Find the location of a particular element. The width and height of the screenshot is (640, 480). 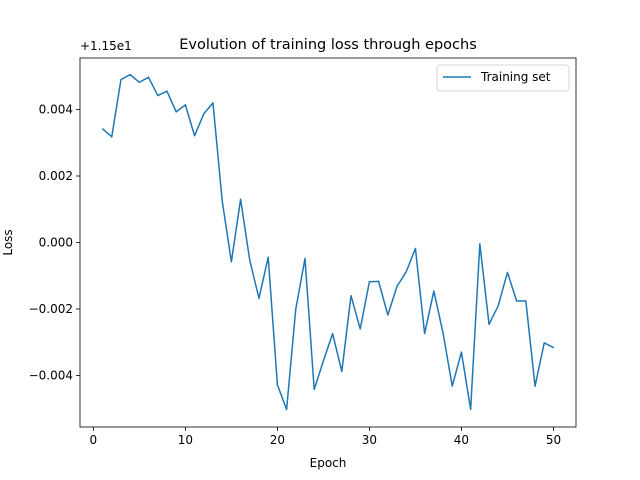

y-tick-label: −0.002 is located at coordinates (51, 309).